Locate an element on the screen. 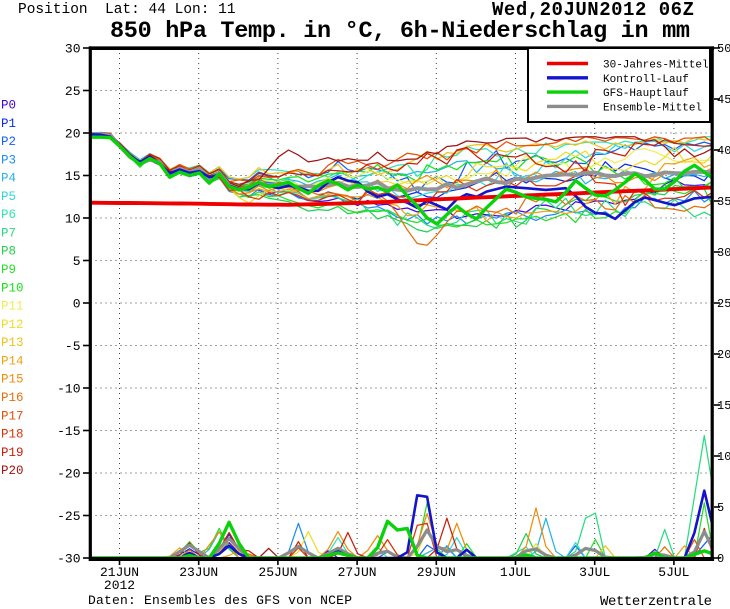 The image size is (730, 609). svg-text: 23JUN is located at coordinates (198, 572).